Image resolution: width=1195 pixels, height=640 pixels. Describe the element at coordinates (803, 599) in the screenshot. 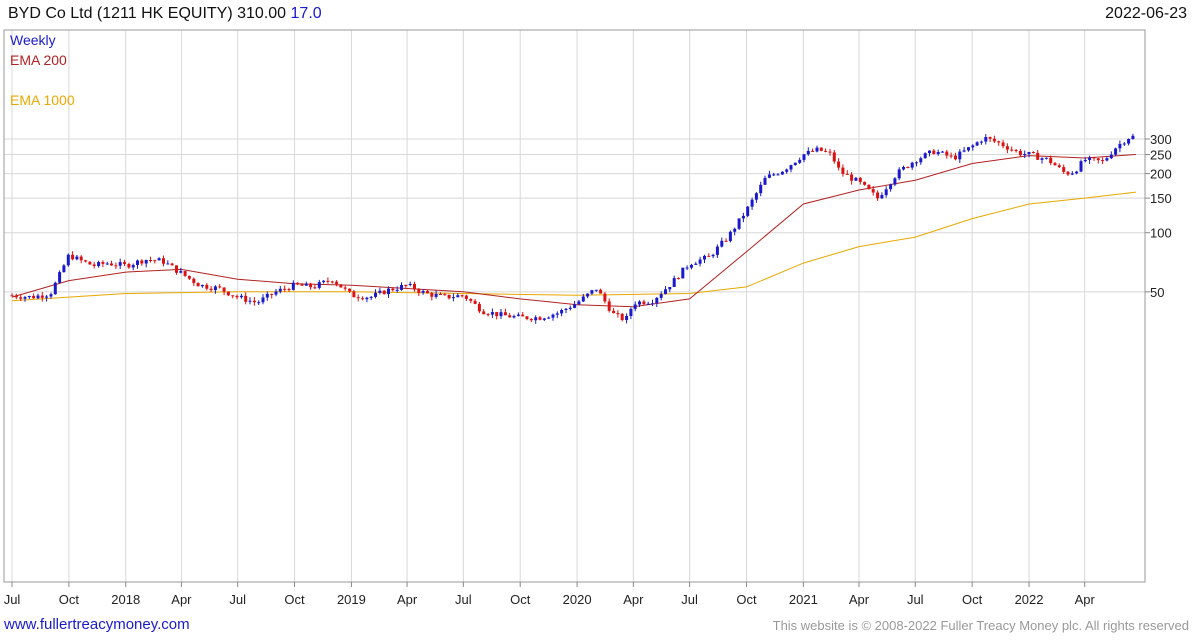

I see `x-tick-label: 2021` at that location.